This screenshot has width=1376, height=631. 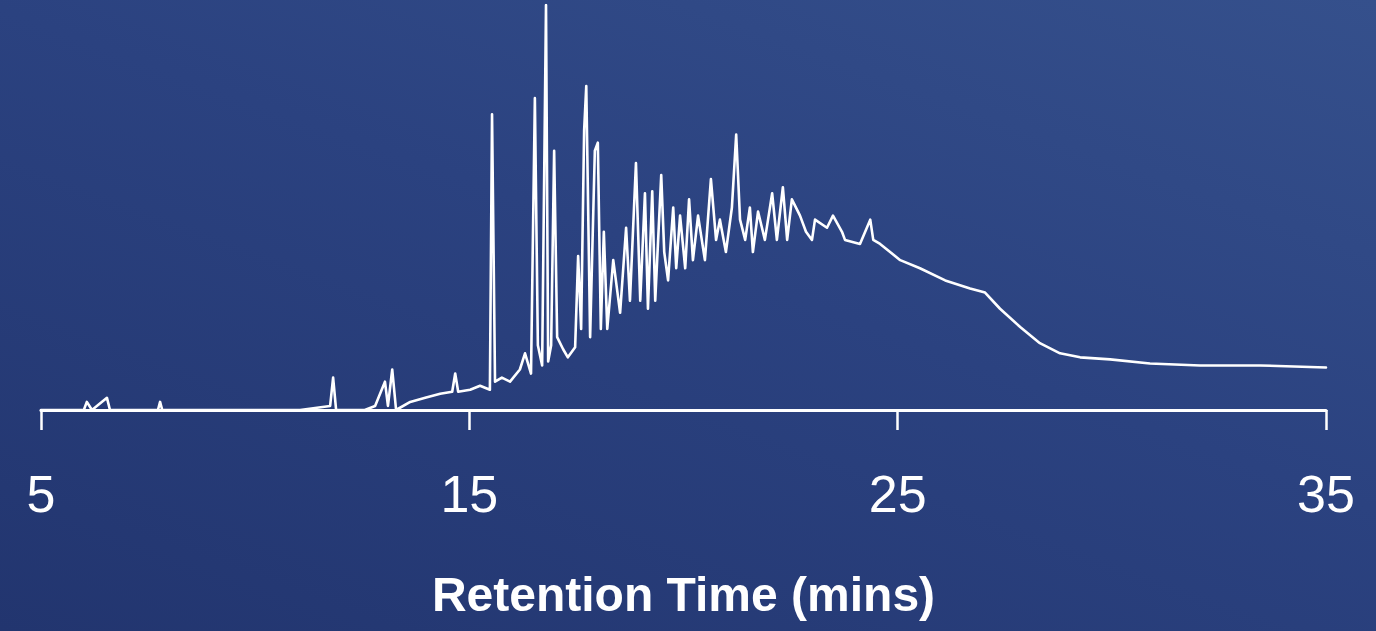 I want to click on x-tick-label: 15, so click(x=469, y=494).